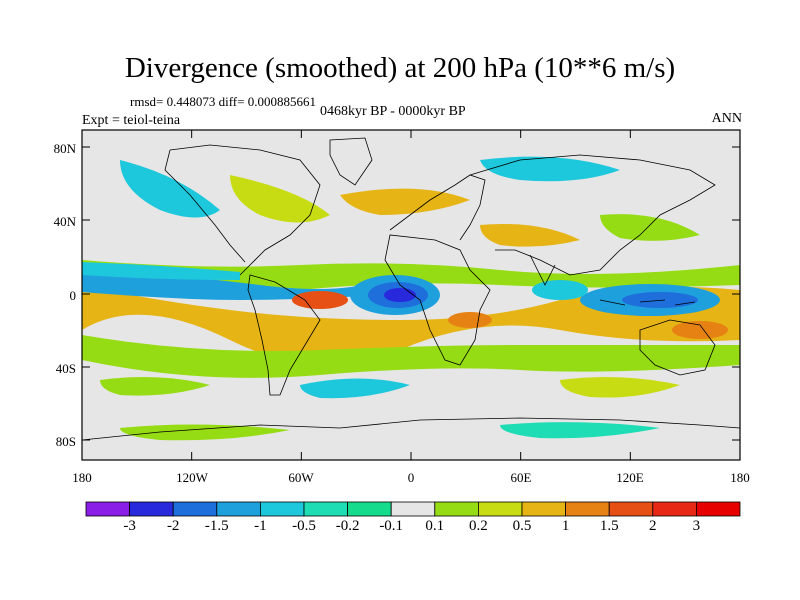  What do you see at coordinates (192, 477) in the screenshot?
I see `lon-tick-label: 120W` at bounding box center [192, 477].